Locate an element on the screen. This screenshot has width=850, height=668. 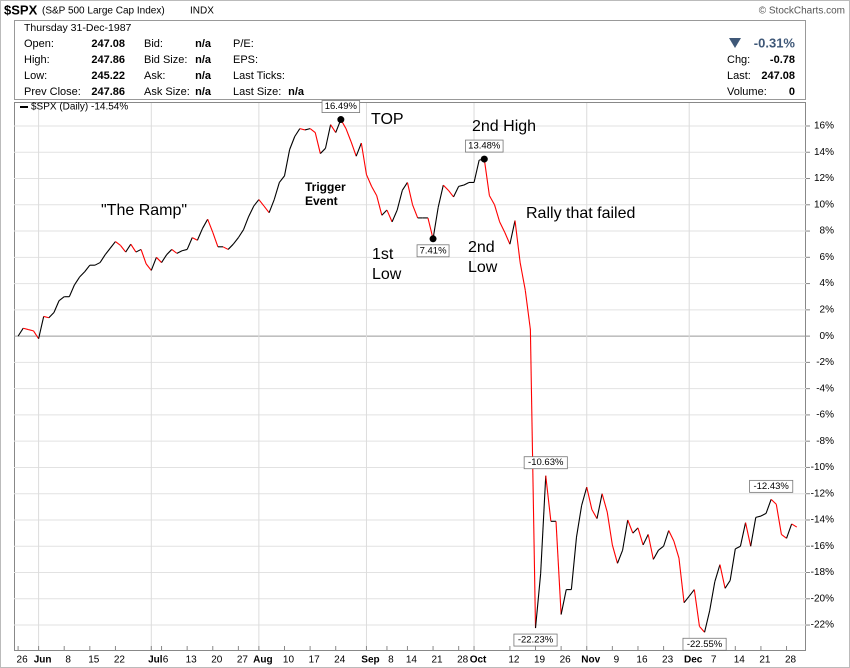
x-tick-label: Jul is located at coordinates (155, 660).